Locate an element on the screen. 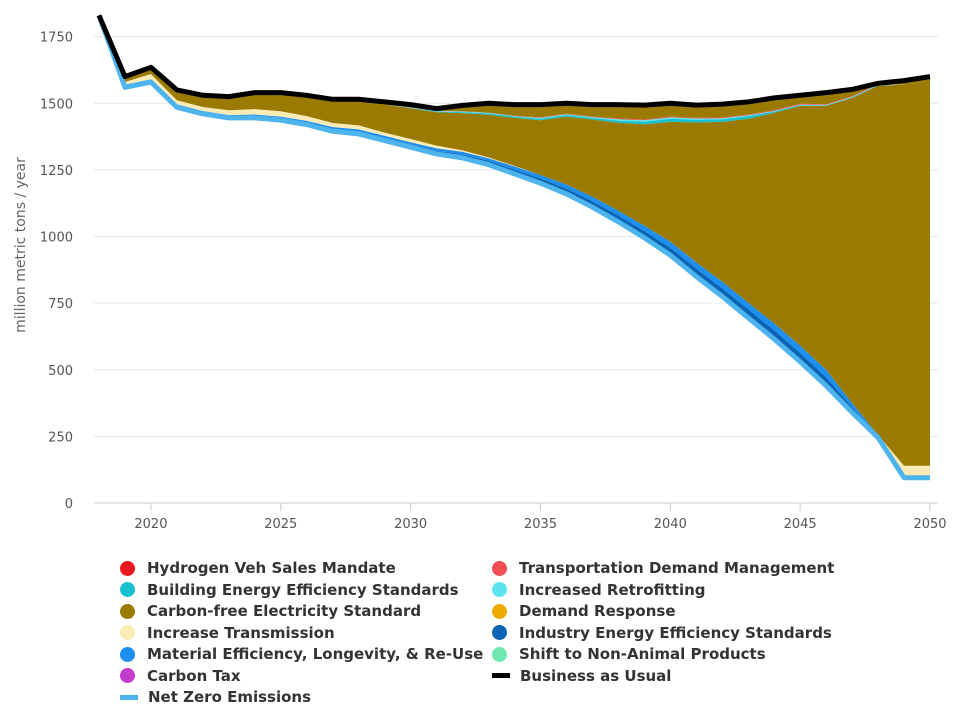 Image resolution: width=958 pixels, height=722 pixels. y-tick-label: 1250 is located at coordinates (56, 171).